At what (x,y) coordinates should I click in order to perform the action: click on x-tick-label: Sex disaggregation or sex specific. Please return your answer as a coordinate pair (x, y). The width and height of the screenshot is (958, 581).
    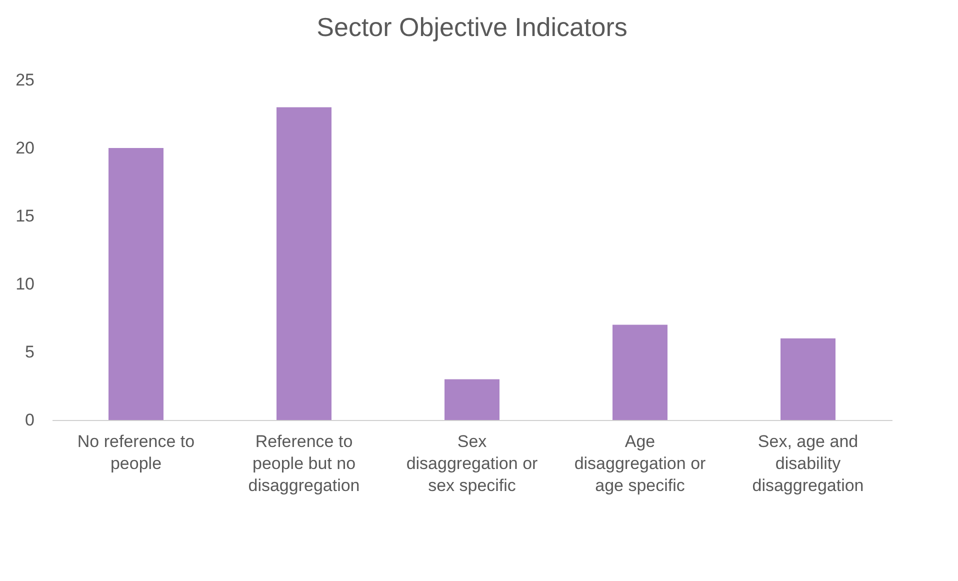
    Looking at the image, I should click on (472, 463).